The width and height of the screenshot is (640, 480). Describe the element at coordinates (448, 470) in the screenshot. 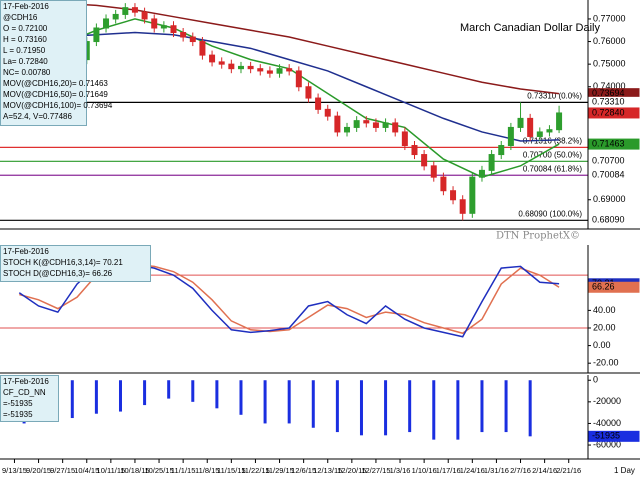

I see `x-tick-label: 1/17/16` at that location.